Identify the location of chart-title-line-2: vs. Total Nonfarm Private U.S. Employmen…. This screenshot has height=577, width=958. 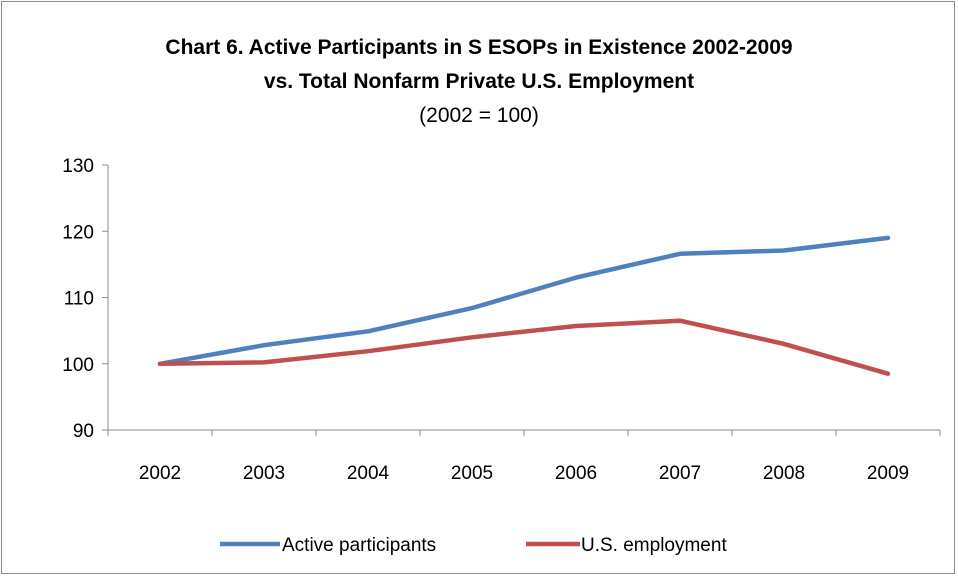
(479, 81).